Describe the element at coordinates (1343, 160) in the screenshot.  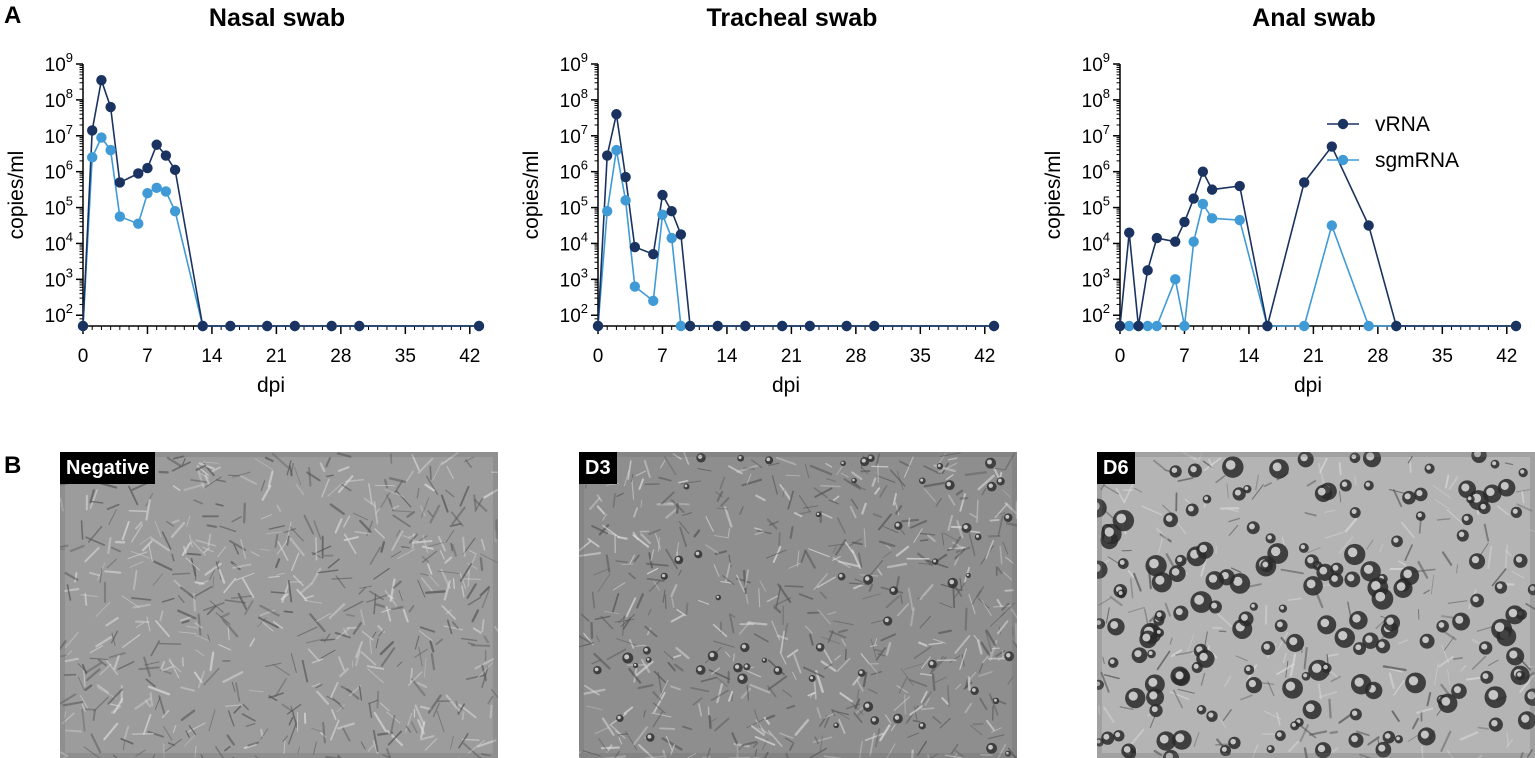
I see `legend-marker-sgmRNA` at that location.